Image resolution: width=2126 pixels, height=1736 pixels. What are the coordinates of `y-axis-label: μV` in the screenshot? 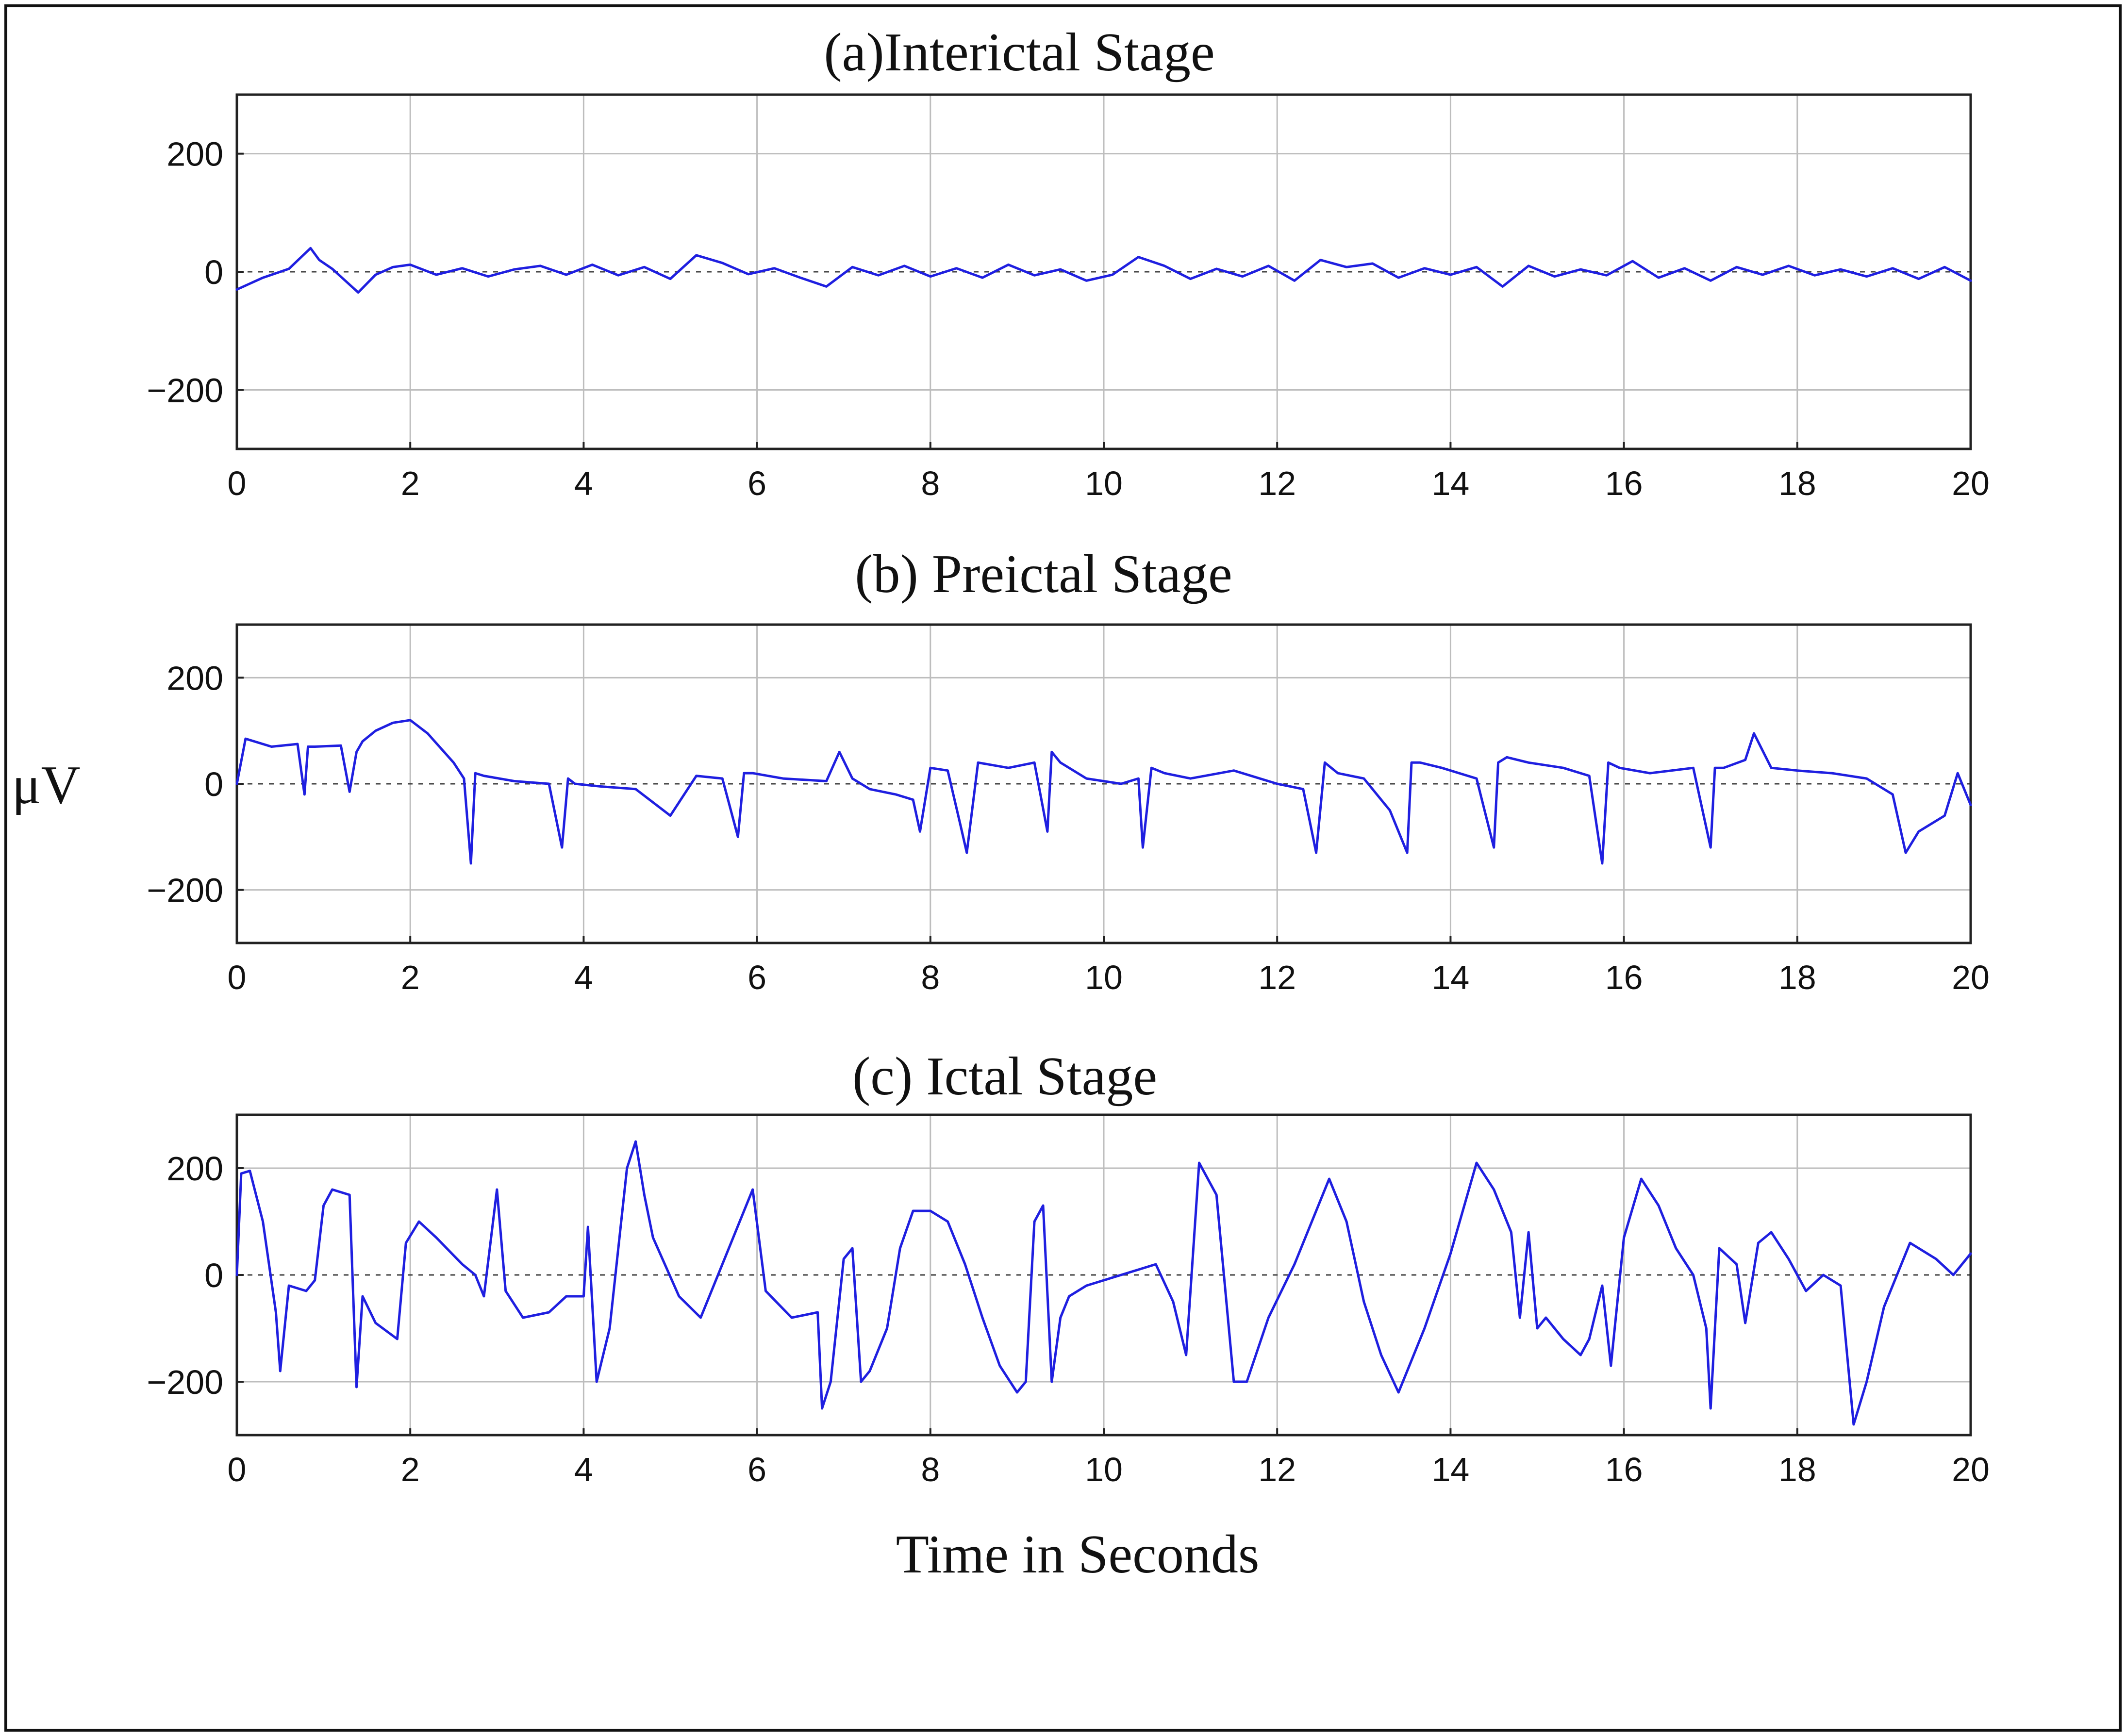 It's located at (46, 785).